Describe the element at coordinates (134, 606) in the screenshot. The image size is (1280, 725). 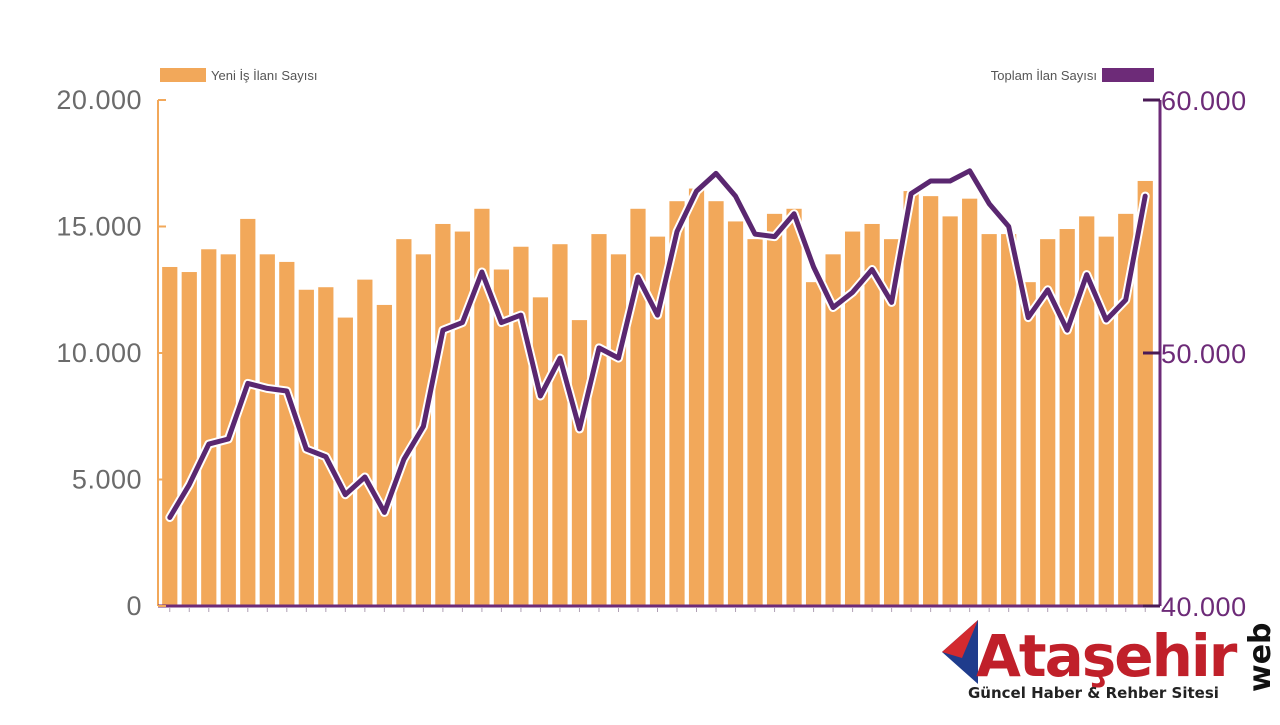
I see `left-tick-label: 0` at that location.